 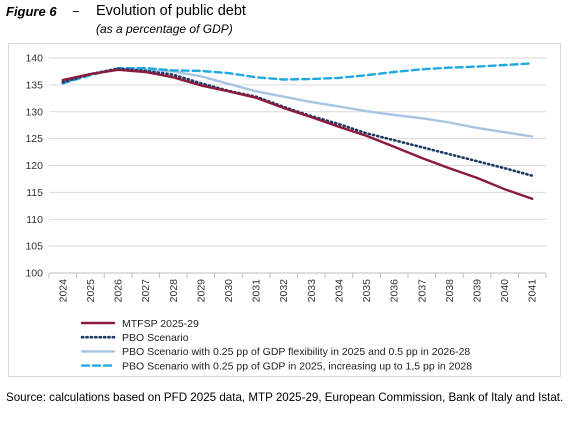 What do you see at coordinates (477, 291) in the screenshot?
I see `x-tick-label: 2039` at bounding box center [477, 291].